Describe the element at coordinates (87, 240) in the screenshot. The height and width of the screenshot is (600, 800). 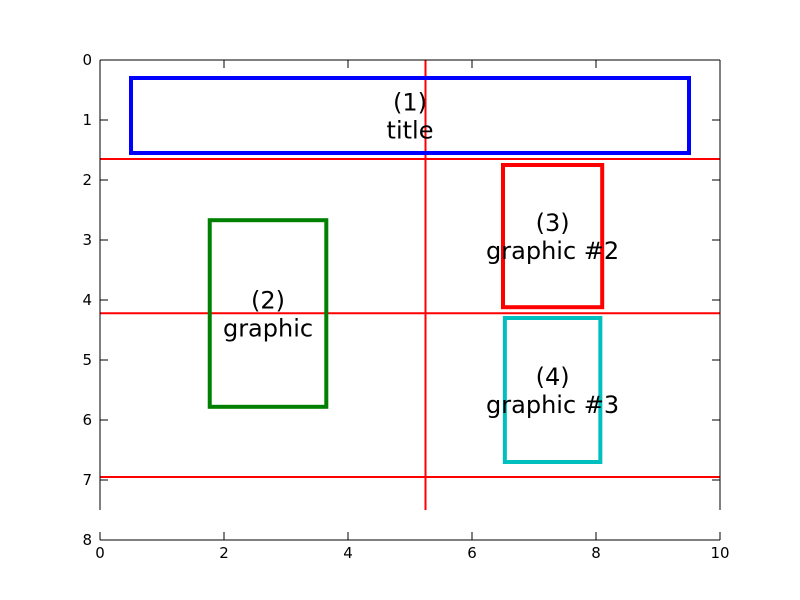
I see `y-tick-label-3: 3` at that location.